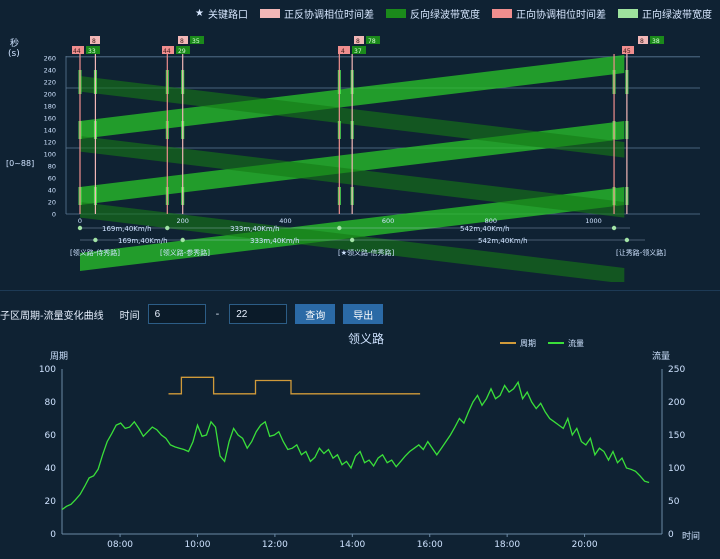 The height and width of the screenshot is (559, 720). What do you see at coordinates (368, 45) in the screenshot?
I see `intersection-badges: 8 44 33 8 35 44 29 8 78 4 37 8` at bounding box center [368, 45].